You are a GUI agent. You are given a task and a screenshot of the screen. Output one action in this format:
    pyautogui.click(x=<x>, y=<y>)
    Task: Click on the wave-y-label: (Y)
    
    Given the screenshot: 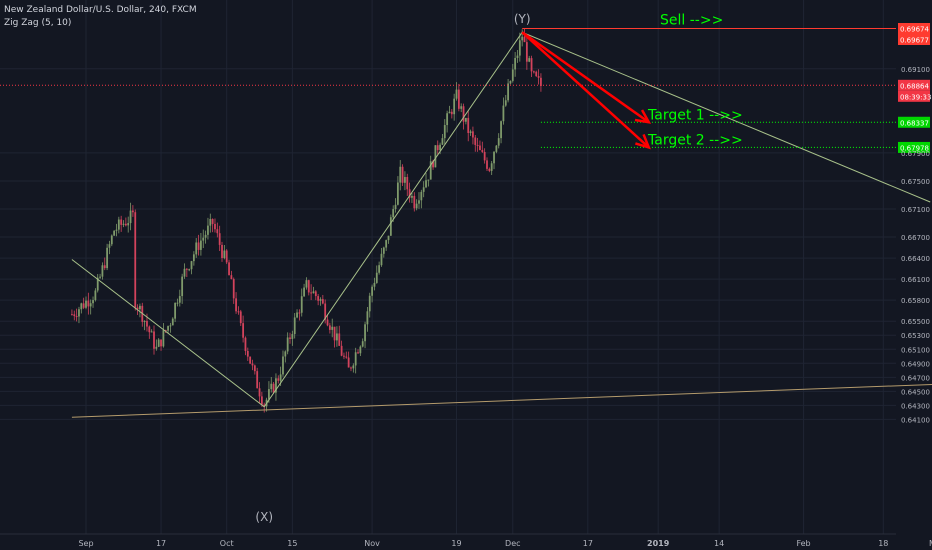 What is the action you would take?
    pyautogui.click(x=522, y=19)
    